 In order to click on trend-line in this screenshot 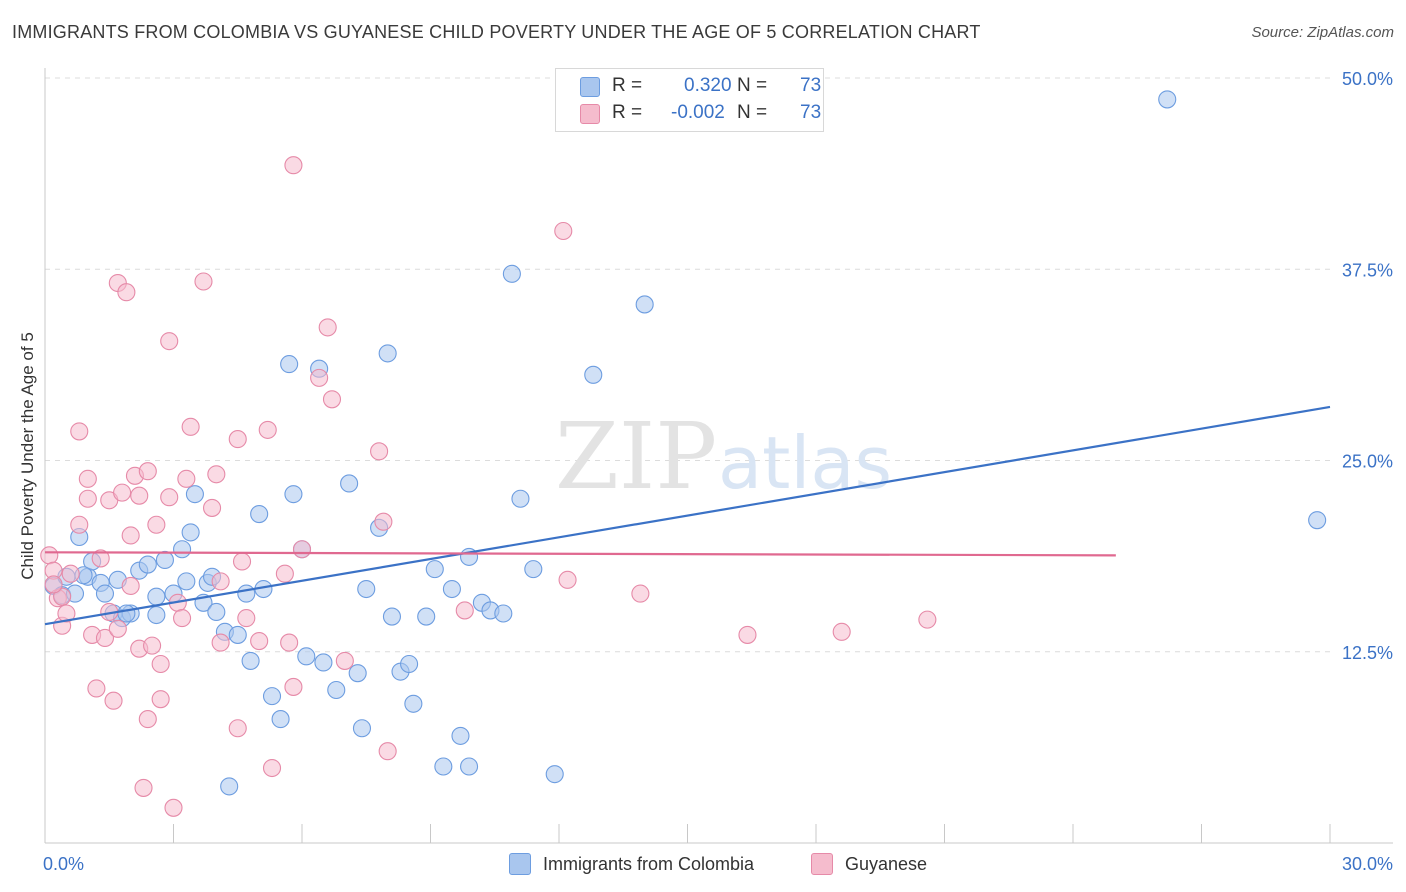, I will do `click(580, 554)`.